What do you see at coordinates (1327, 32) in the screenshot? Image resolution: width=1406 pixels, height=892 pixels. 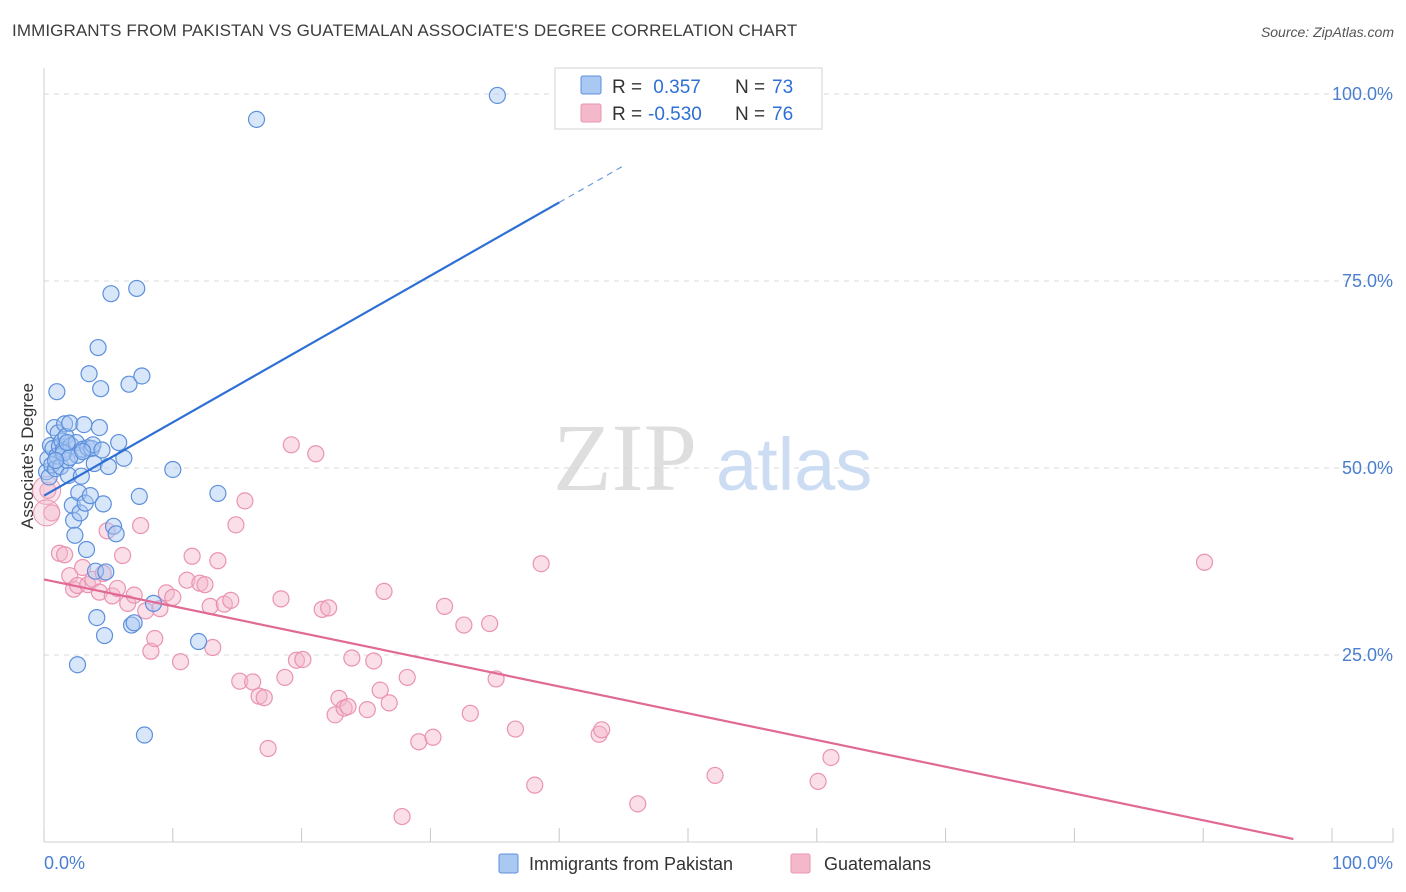 I see `chart-source: Source: ZipAtlas.com` at bounding box center [1327, 32].